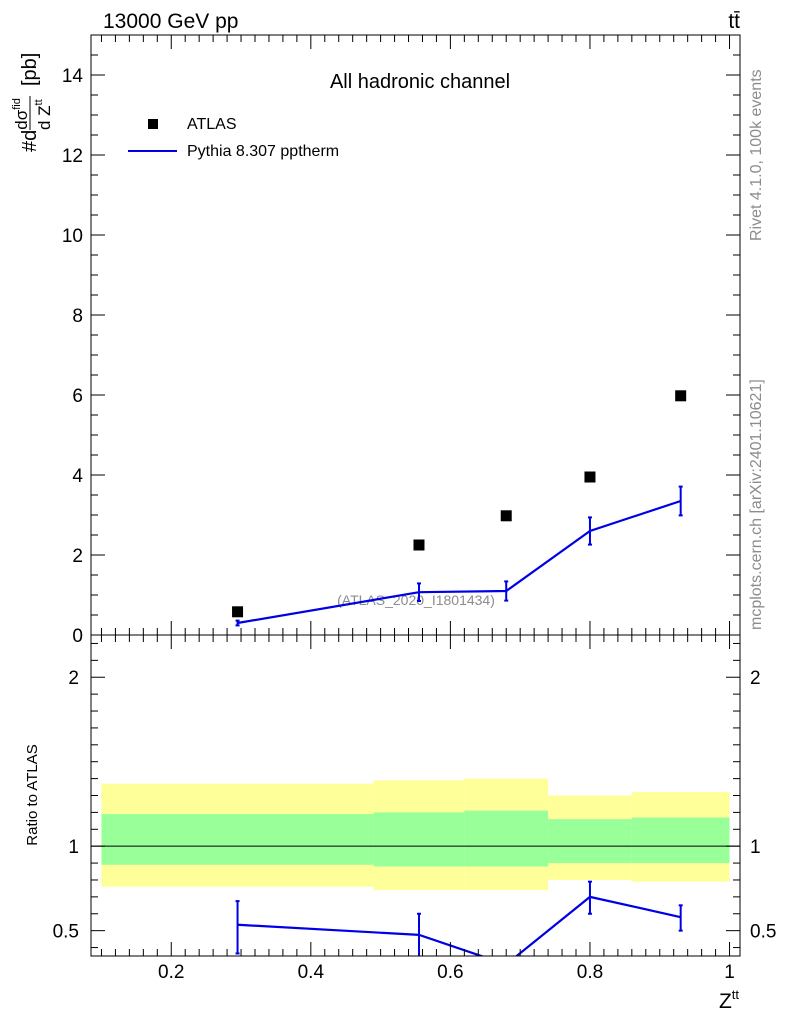  Describe the element at coordinates (21, 119) in the screenshot. I see `ylabel-sigma: dσ` at that location.